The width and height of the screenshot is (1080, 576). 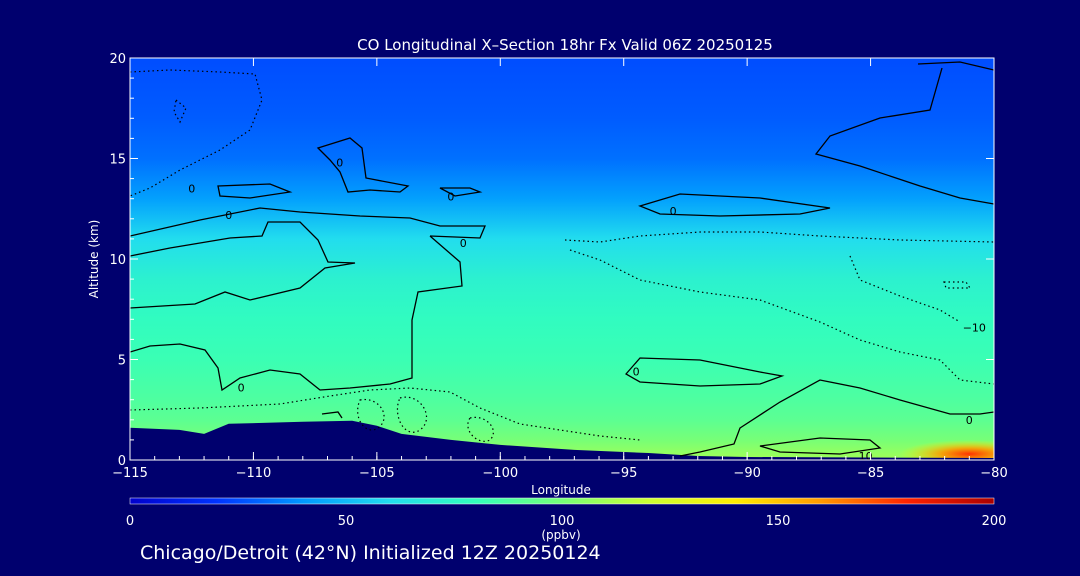 I want to click on contour-zero-top-right, so click(x=904, y=133).